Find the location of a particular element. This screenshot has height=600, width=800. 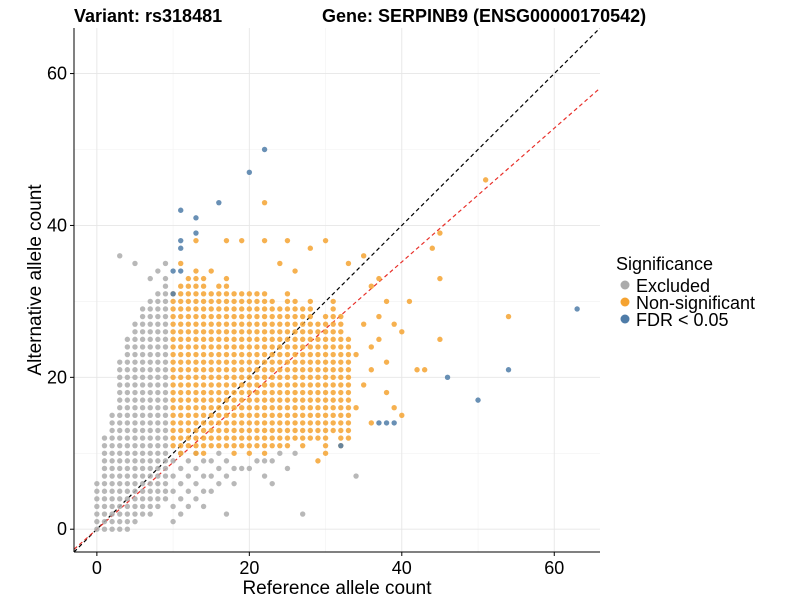

legend-label: FDR < 0.05 is located at coordinates (682, 320).